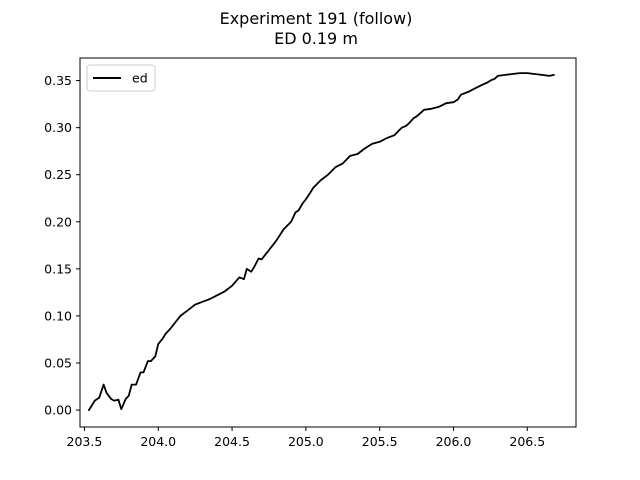  What do you see at coordinates (232, 441) in the screenshot?
I see `x-tick-label: 204.5` at bounding box center [232, 441].